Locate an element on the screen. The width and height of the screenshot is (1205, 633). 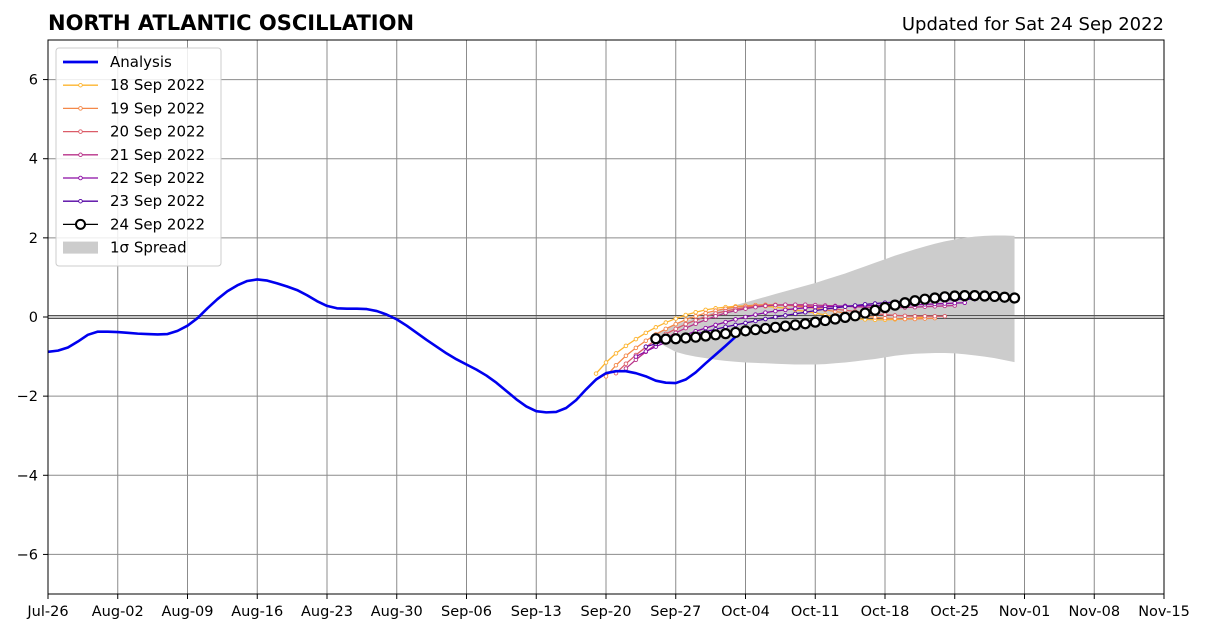
series-analysis is located at coordinates (392, 346).